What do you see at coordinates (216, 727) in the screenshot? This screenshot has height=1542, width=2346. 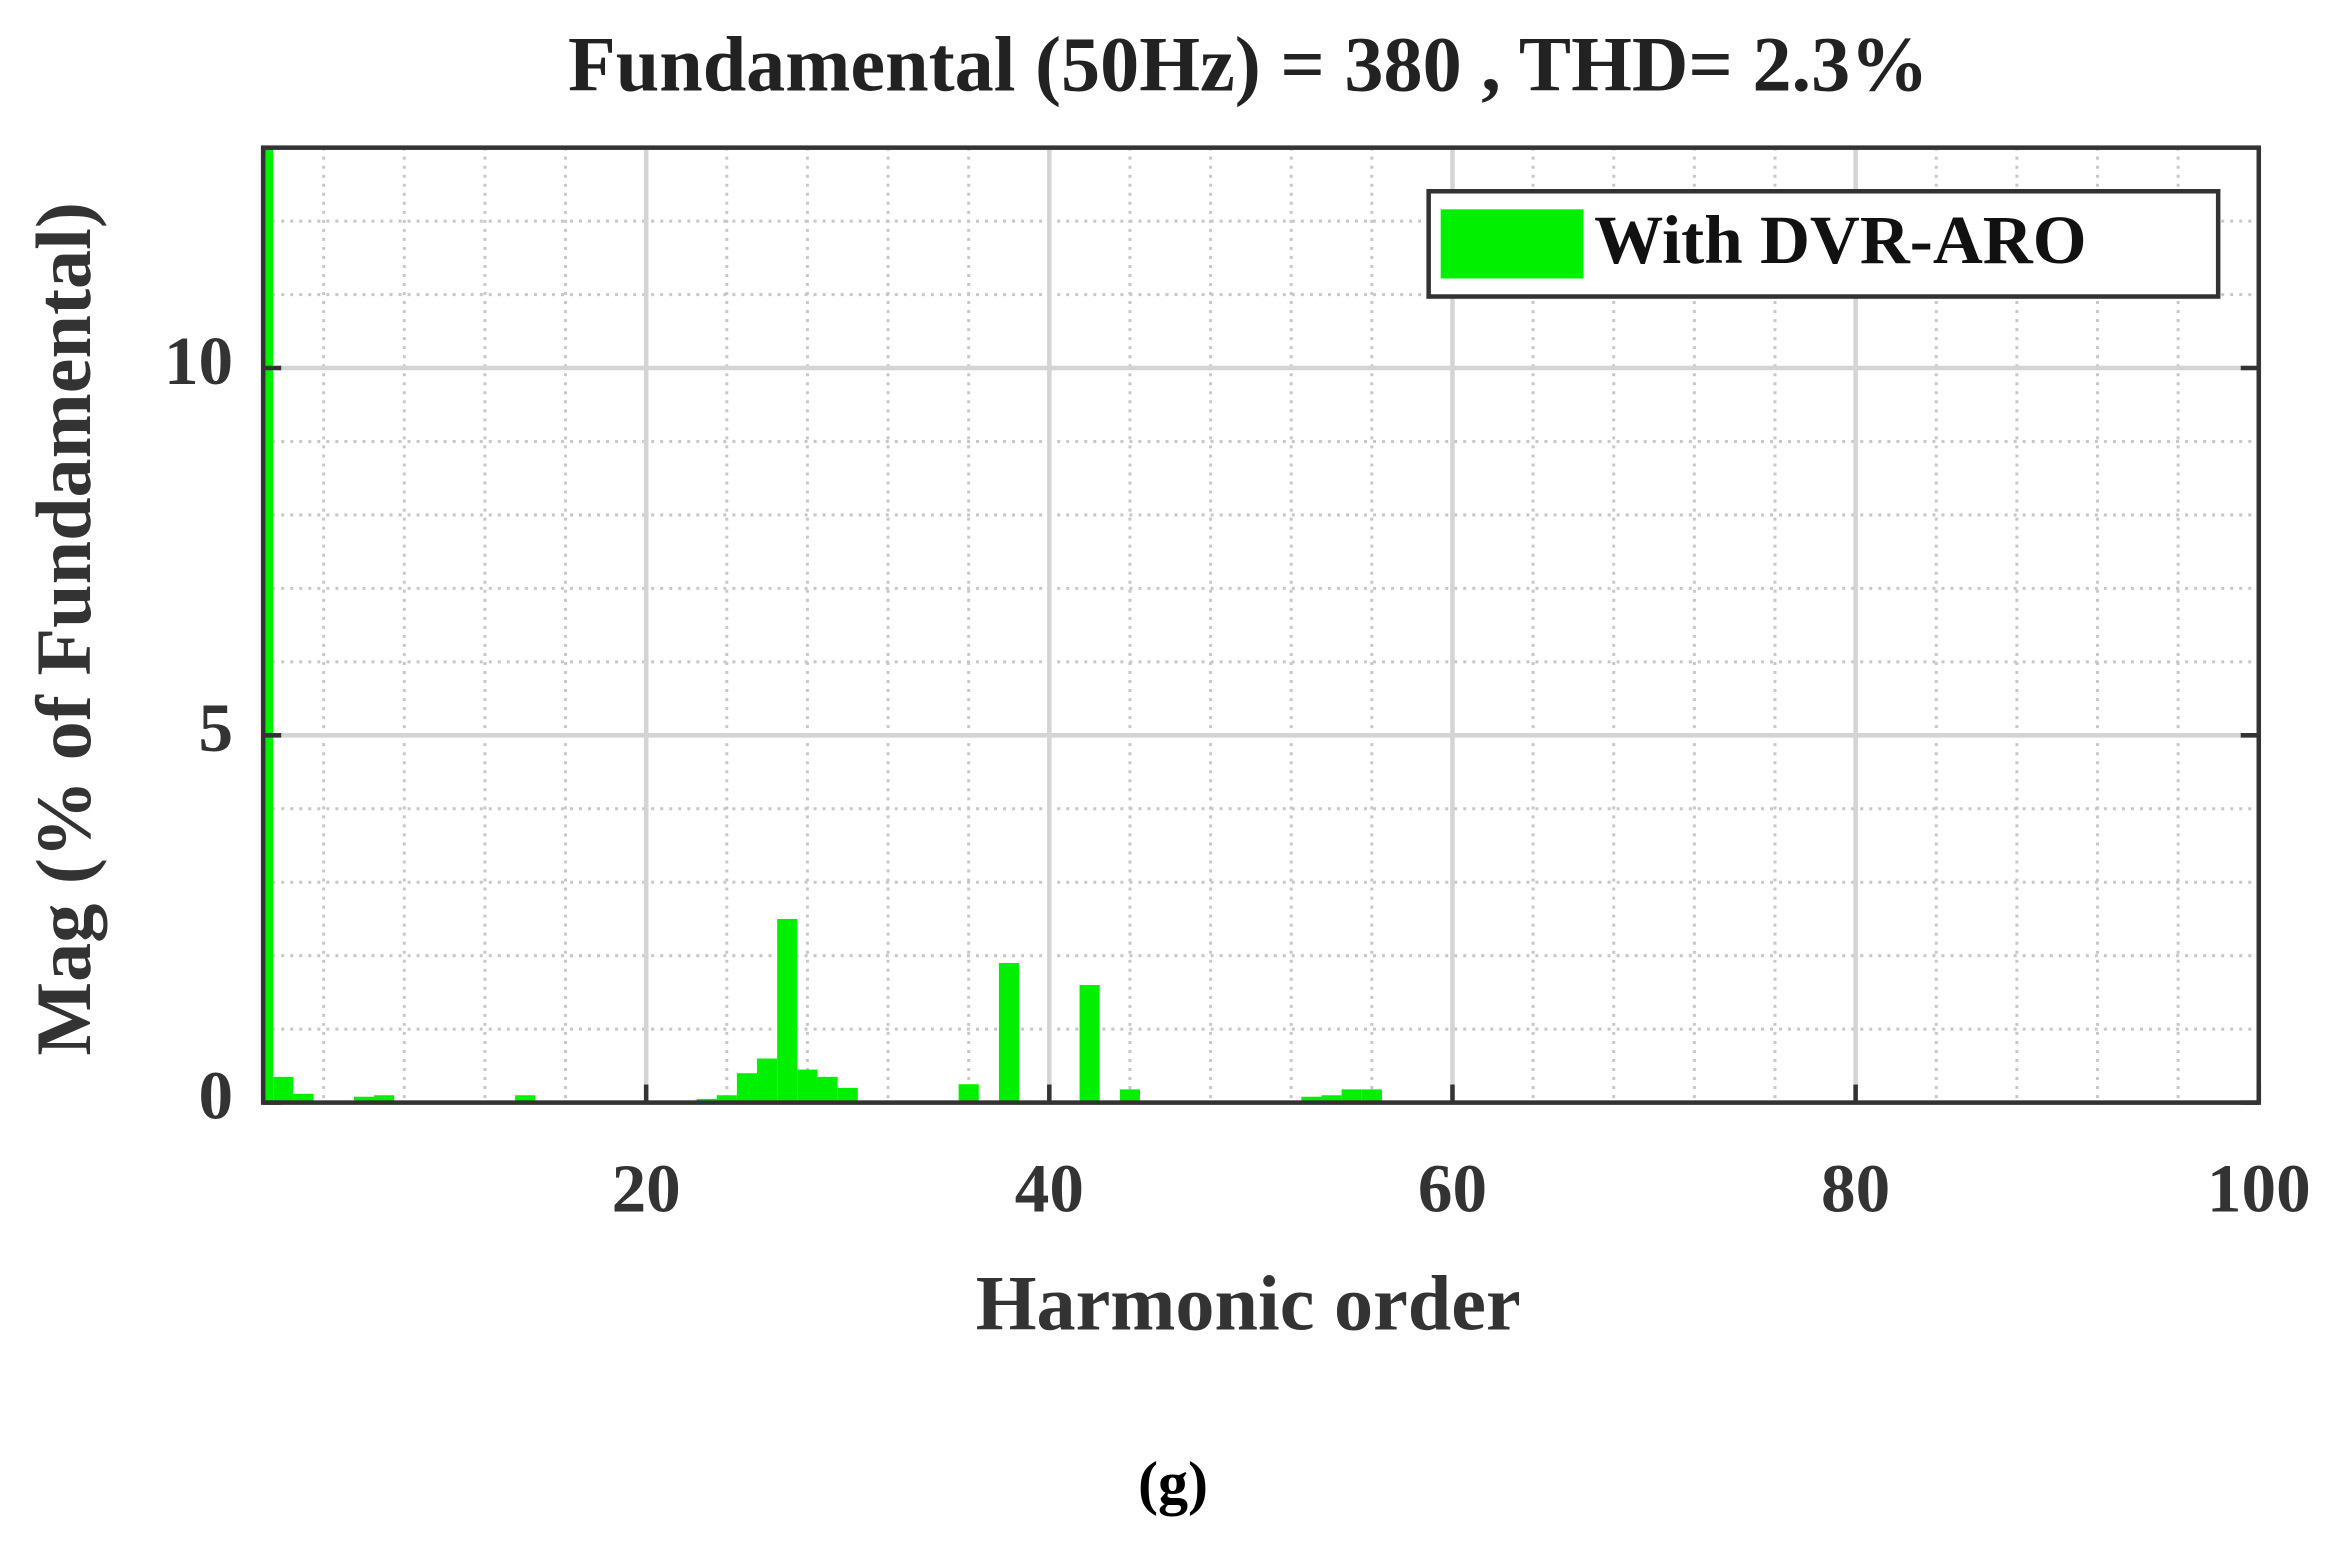 I see `y-tick-label: 5` at bounding box center [216, 727].